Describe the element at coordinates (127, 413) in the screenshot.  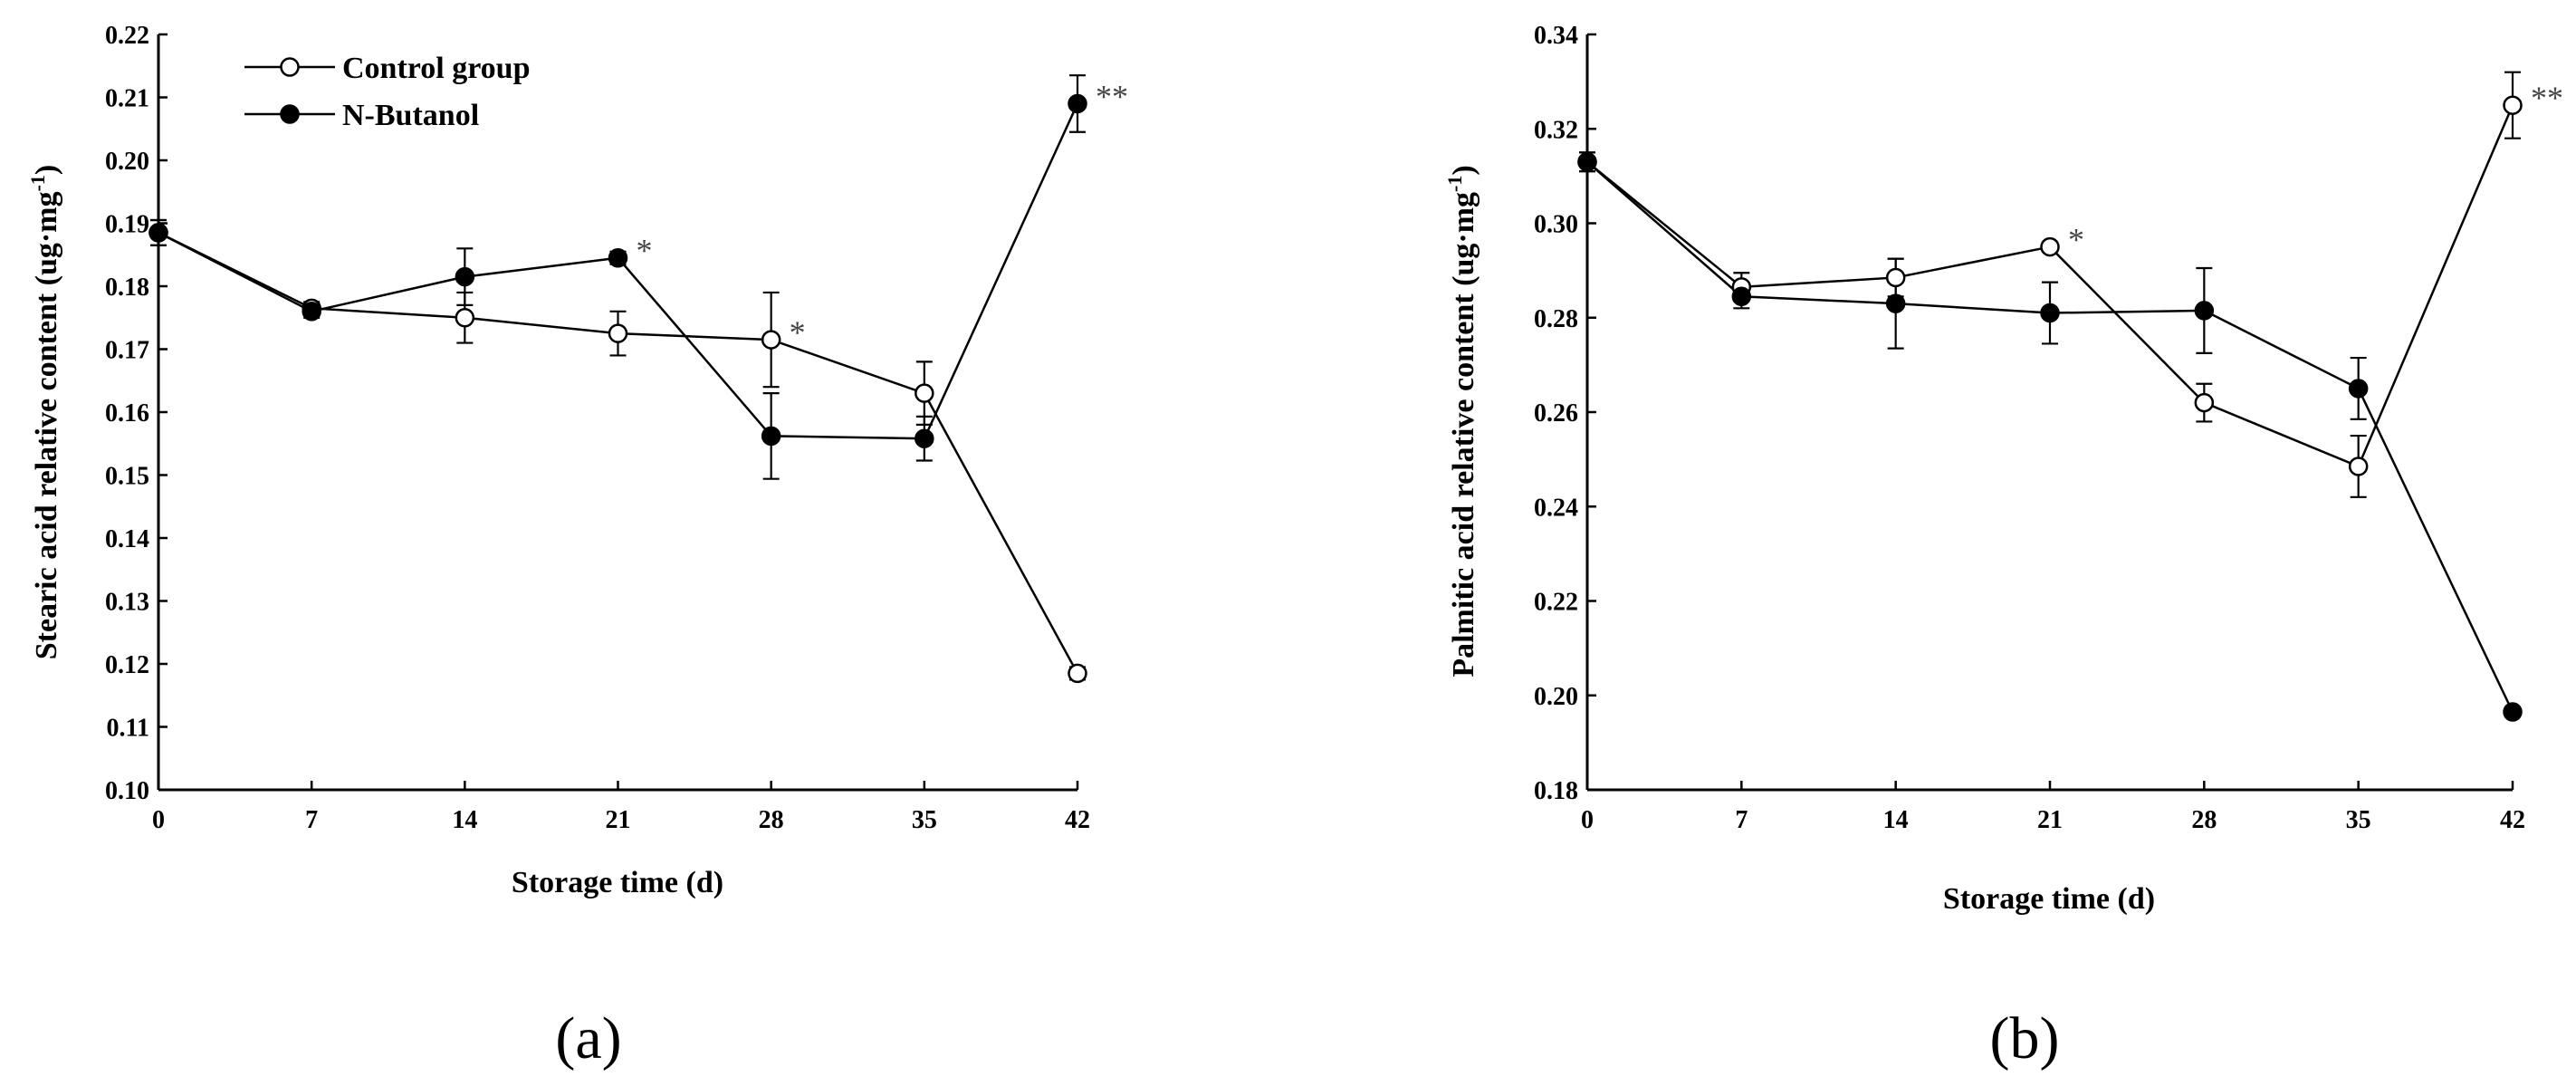
I see `chart-a-y-tick-label: 0.16` at that location.